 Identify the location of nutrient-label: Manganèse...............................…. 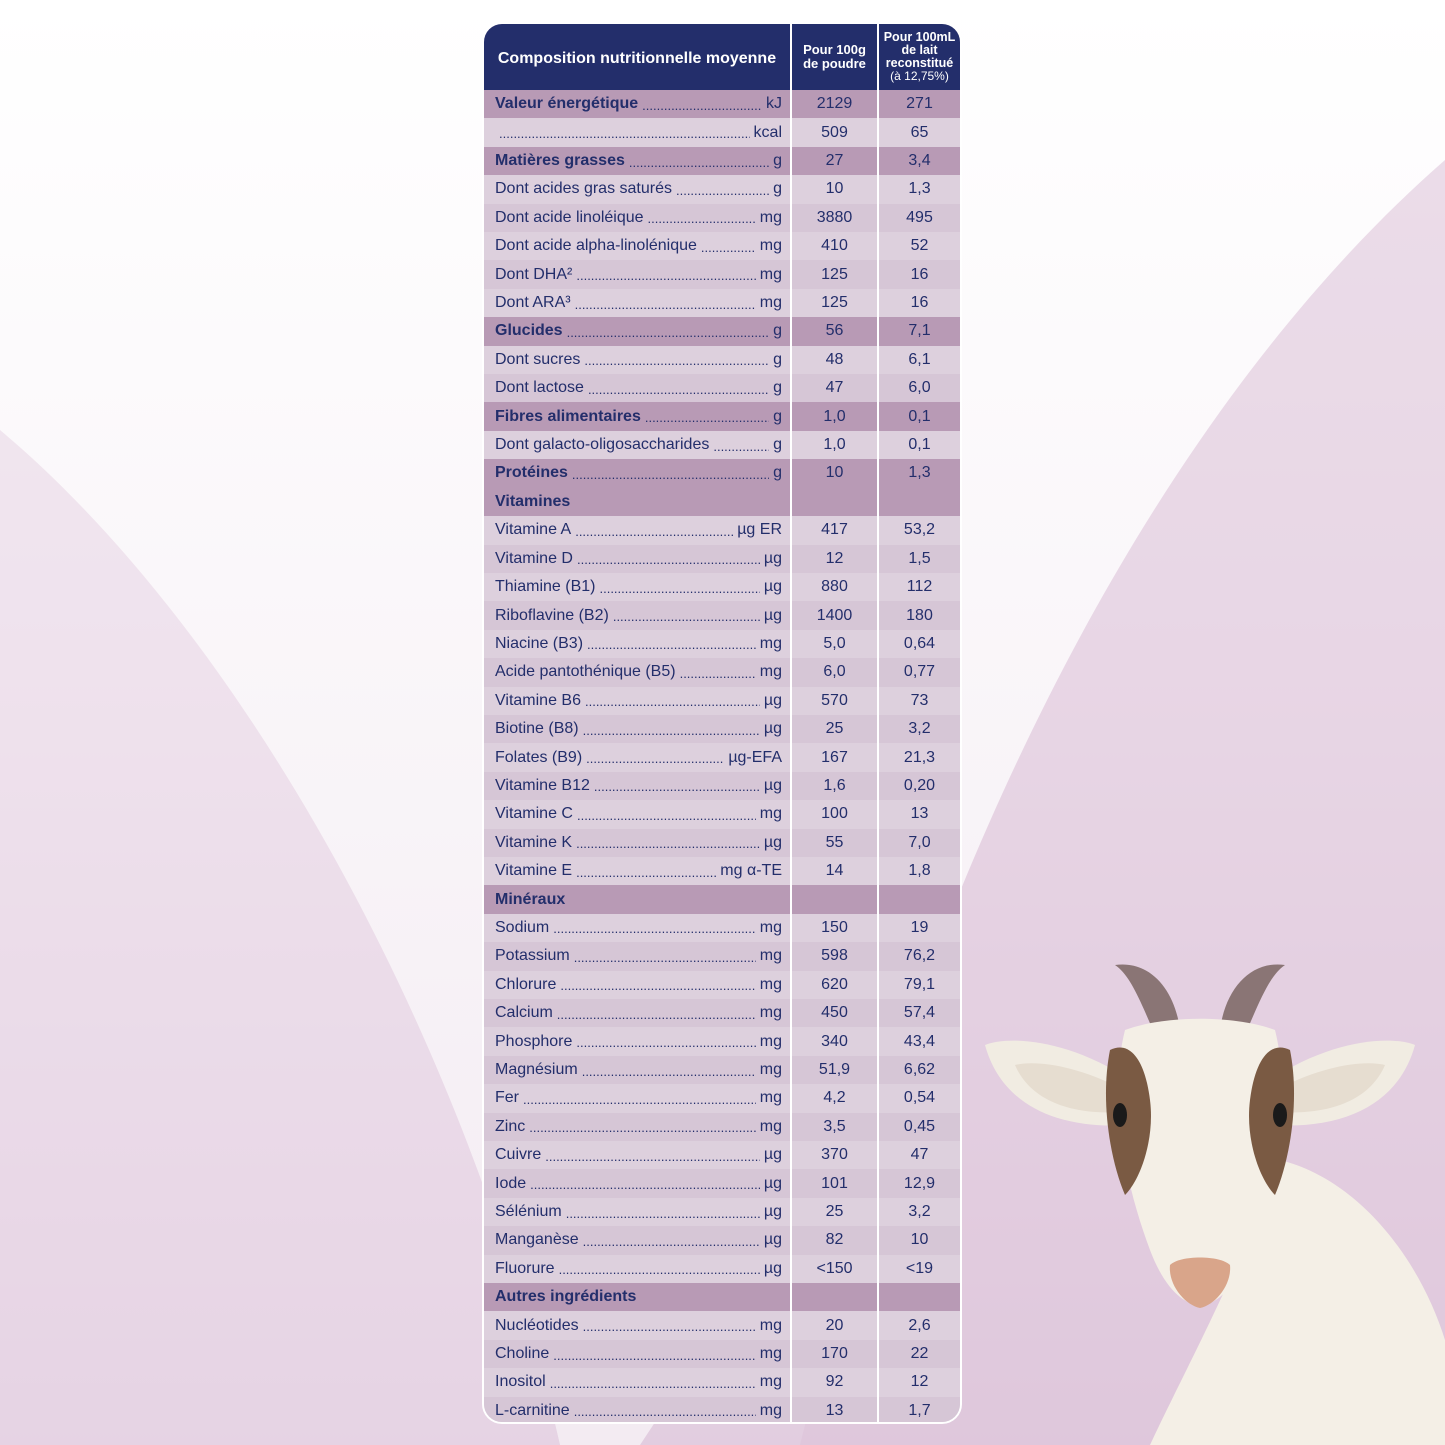
(638, 1240).